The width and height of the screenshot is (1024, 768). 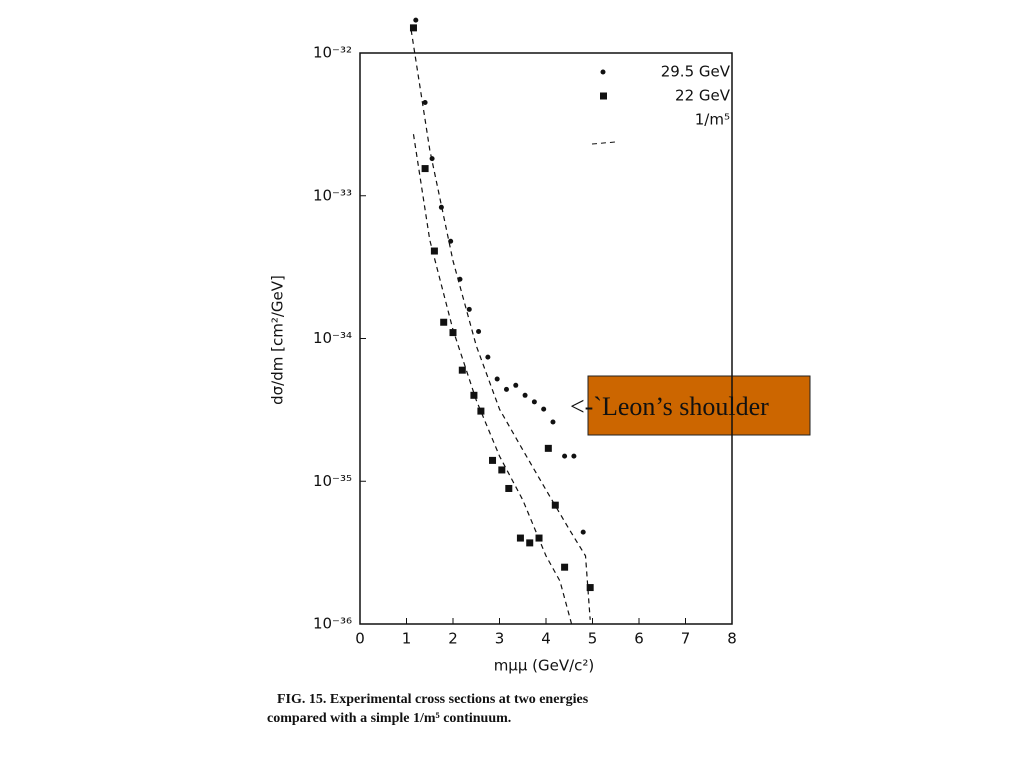 I want to click on x-axis-label: mμμ (GeV/c²), so click(x=544, y=666).